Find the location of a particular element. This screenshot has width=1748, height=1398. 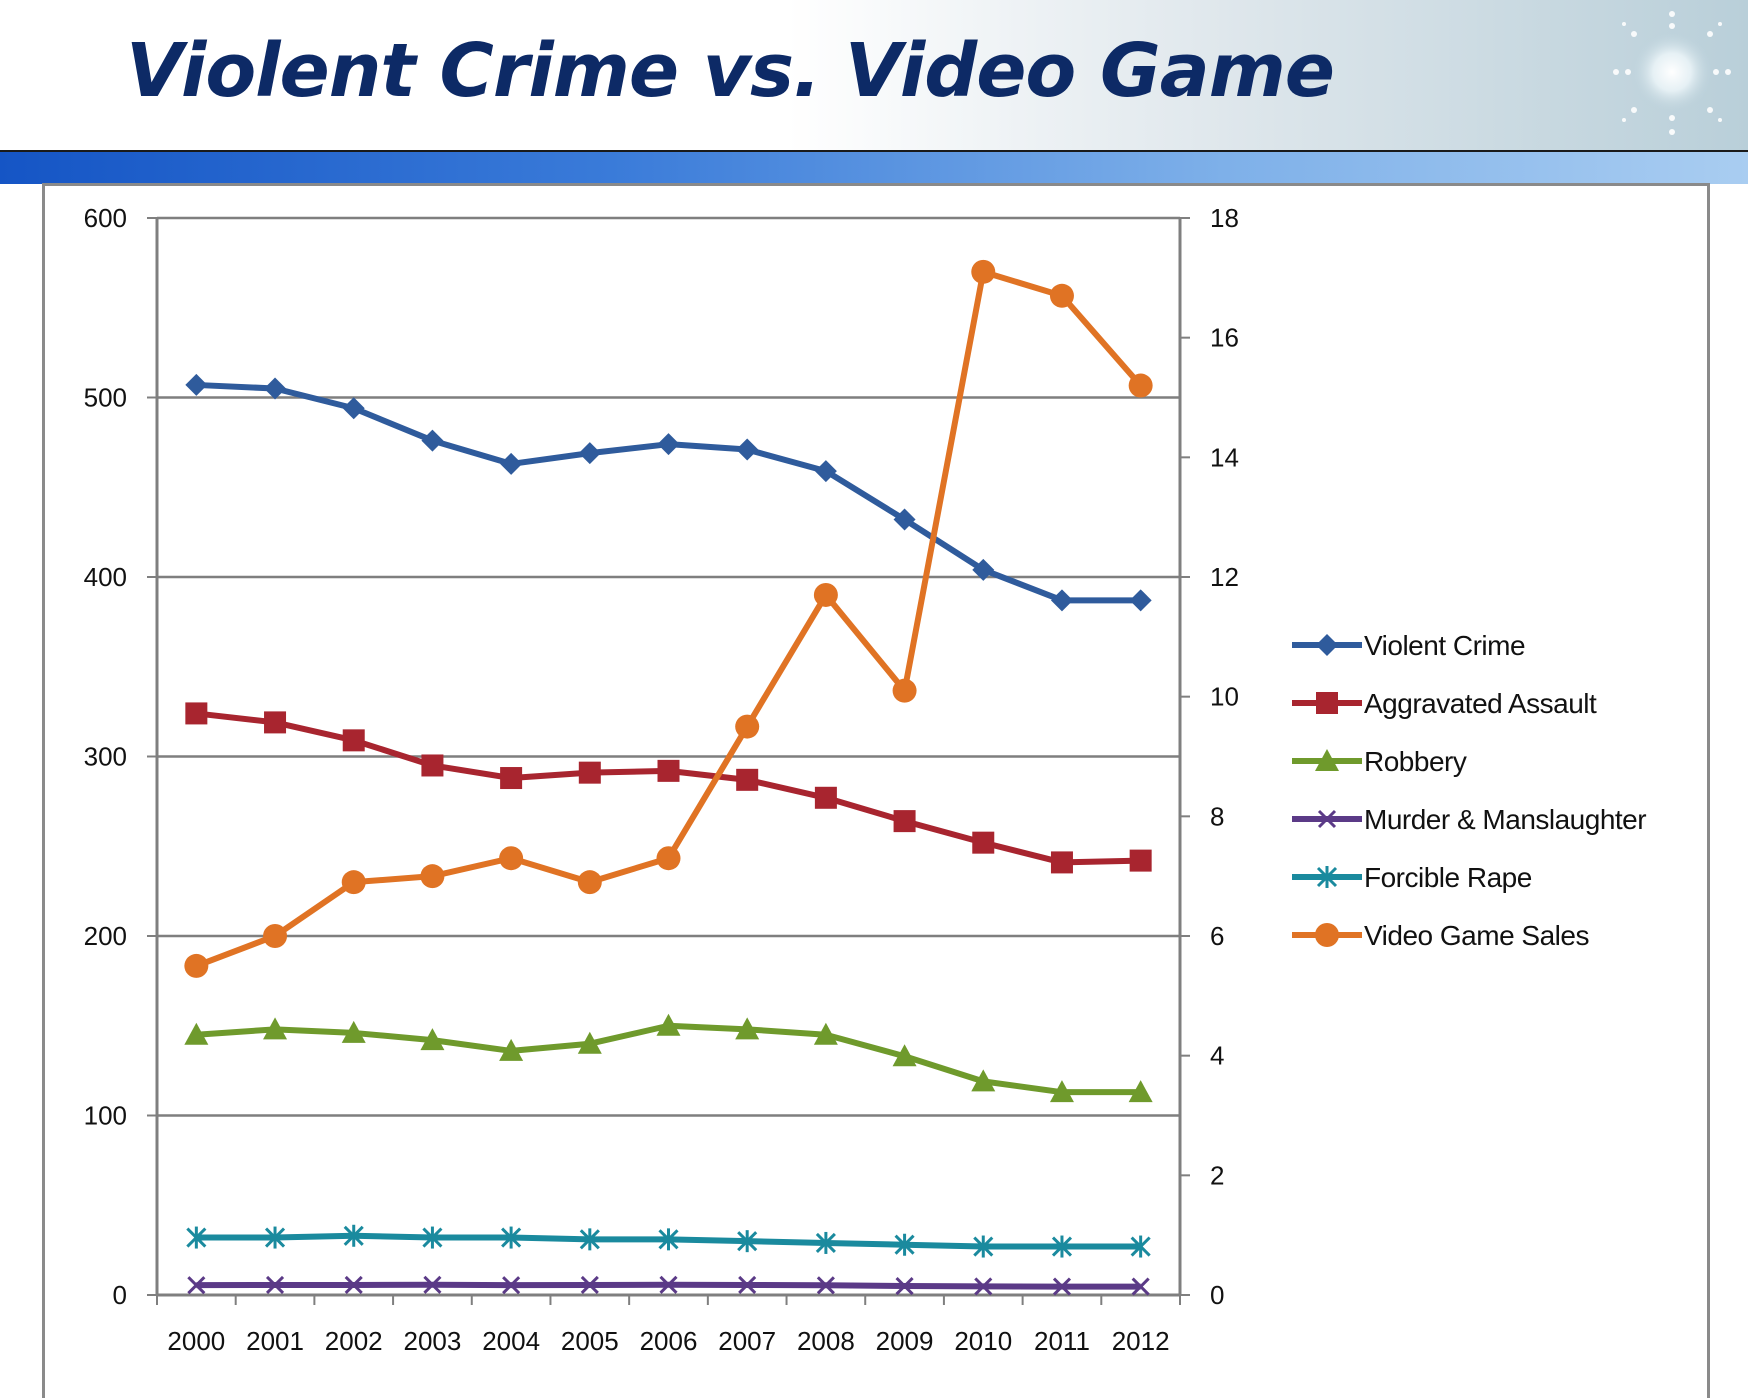

point-murder-manslaughter-2007 is located at coordinates (747, 1285).